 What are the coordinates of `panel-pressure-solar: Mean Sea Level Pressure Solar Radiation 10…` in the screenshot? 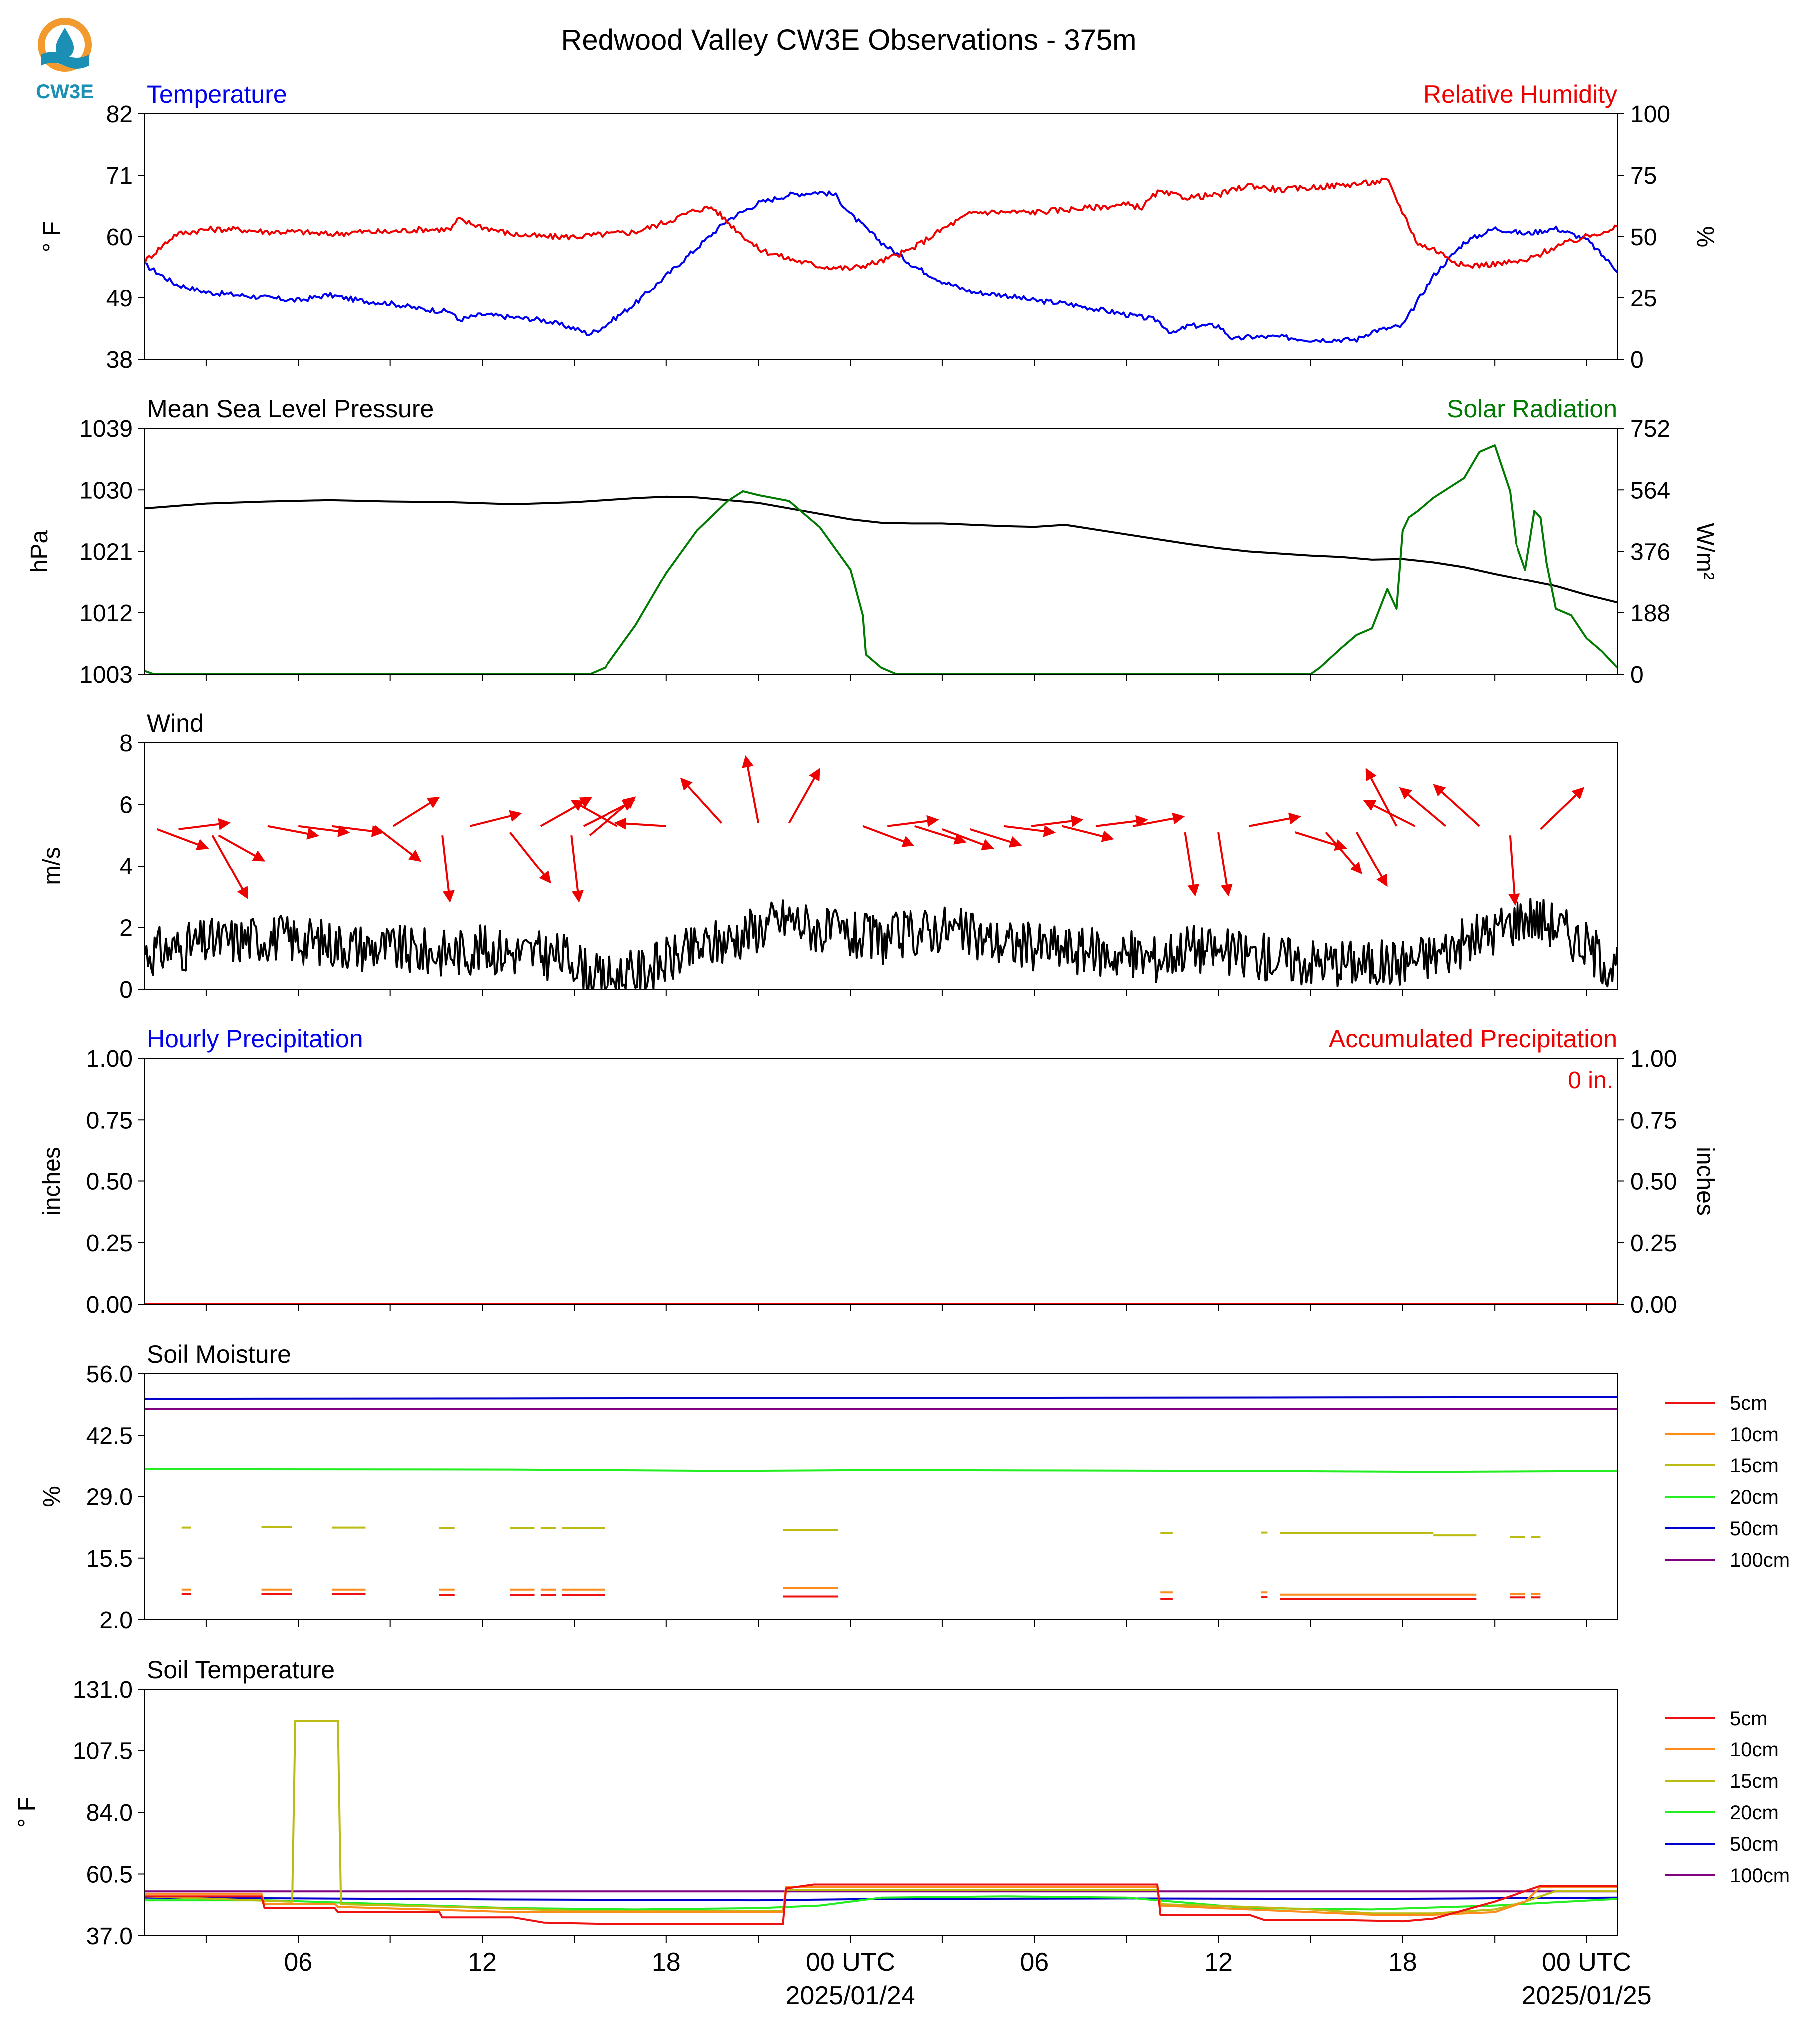 It's located at (872, 541).